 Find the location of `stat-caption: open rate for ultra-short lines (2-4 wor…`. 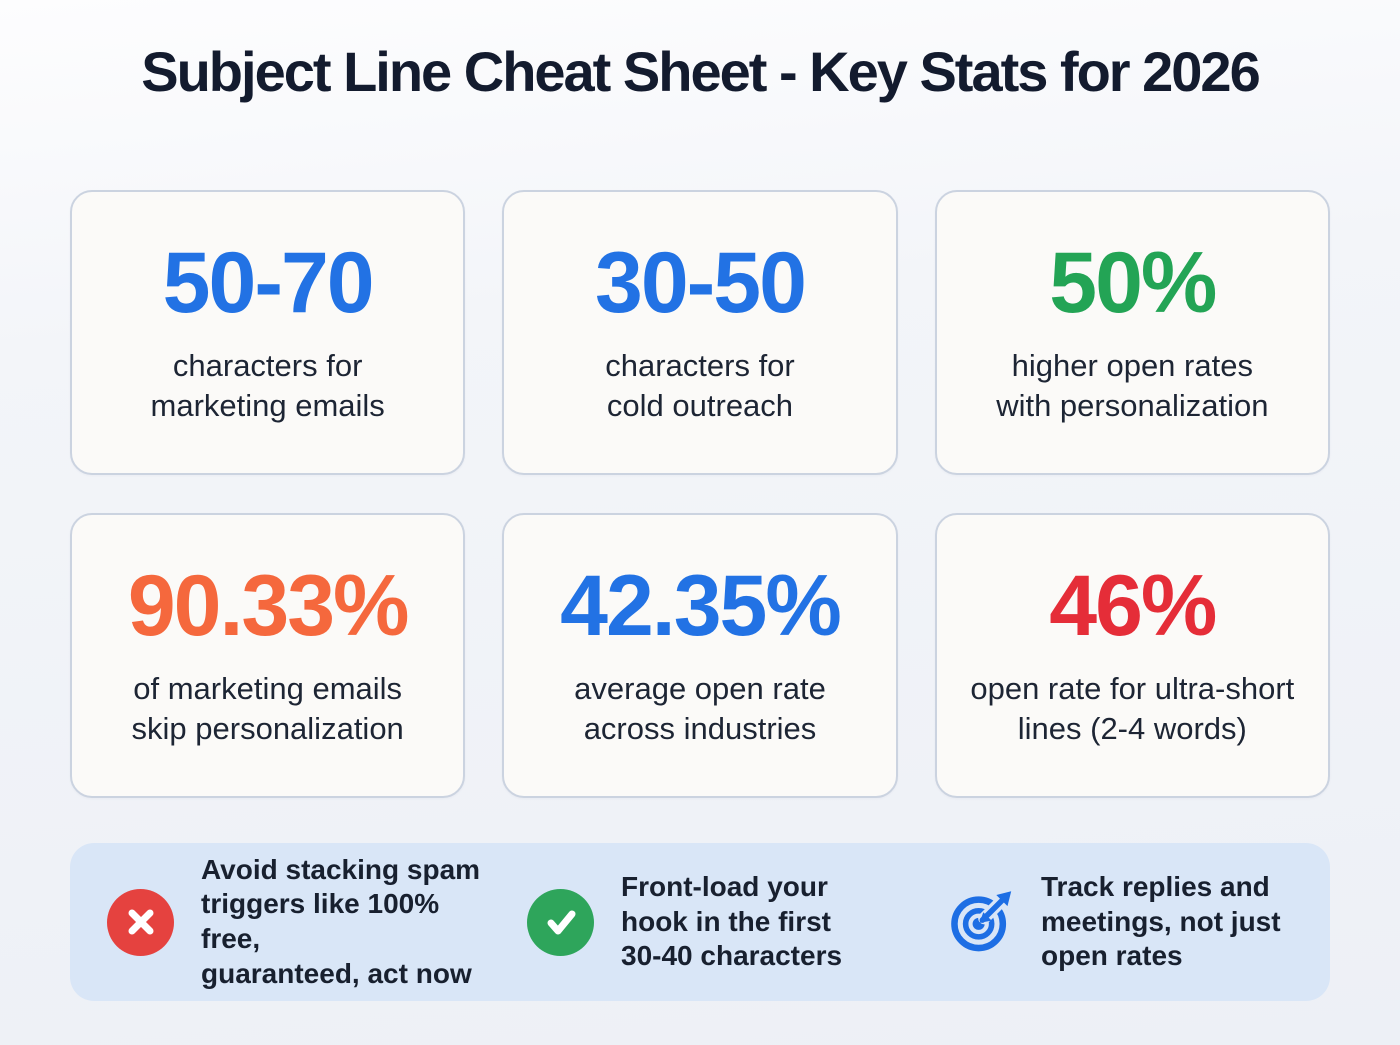

stat-caption: open rate for ultra-short lines (2-4 wor… is located at coordinates (1132, 708).